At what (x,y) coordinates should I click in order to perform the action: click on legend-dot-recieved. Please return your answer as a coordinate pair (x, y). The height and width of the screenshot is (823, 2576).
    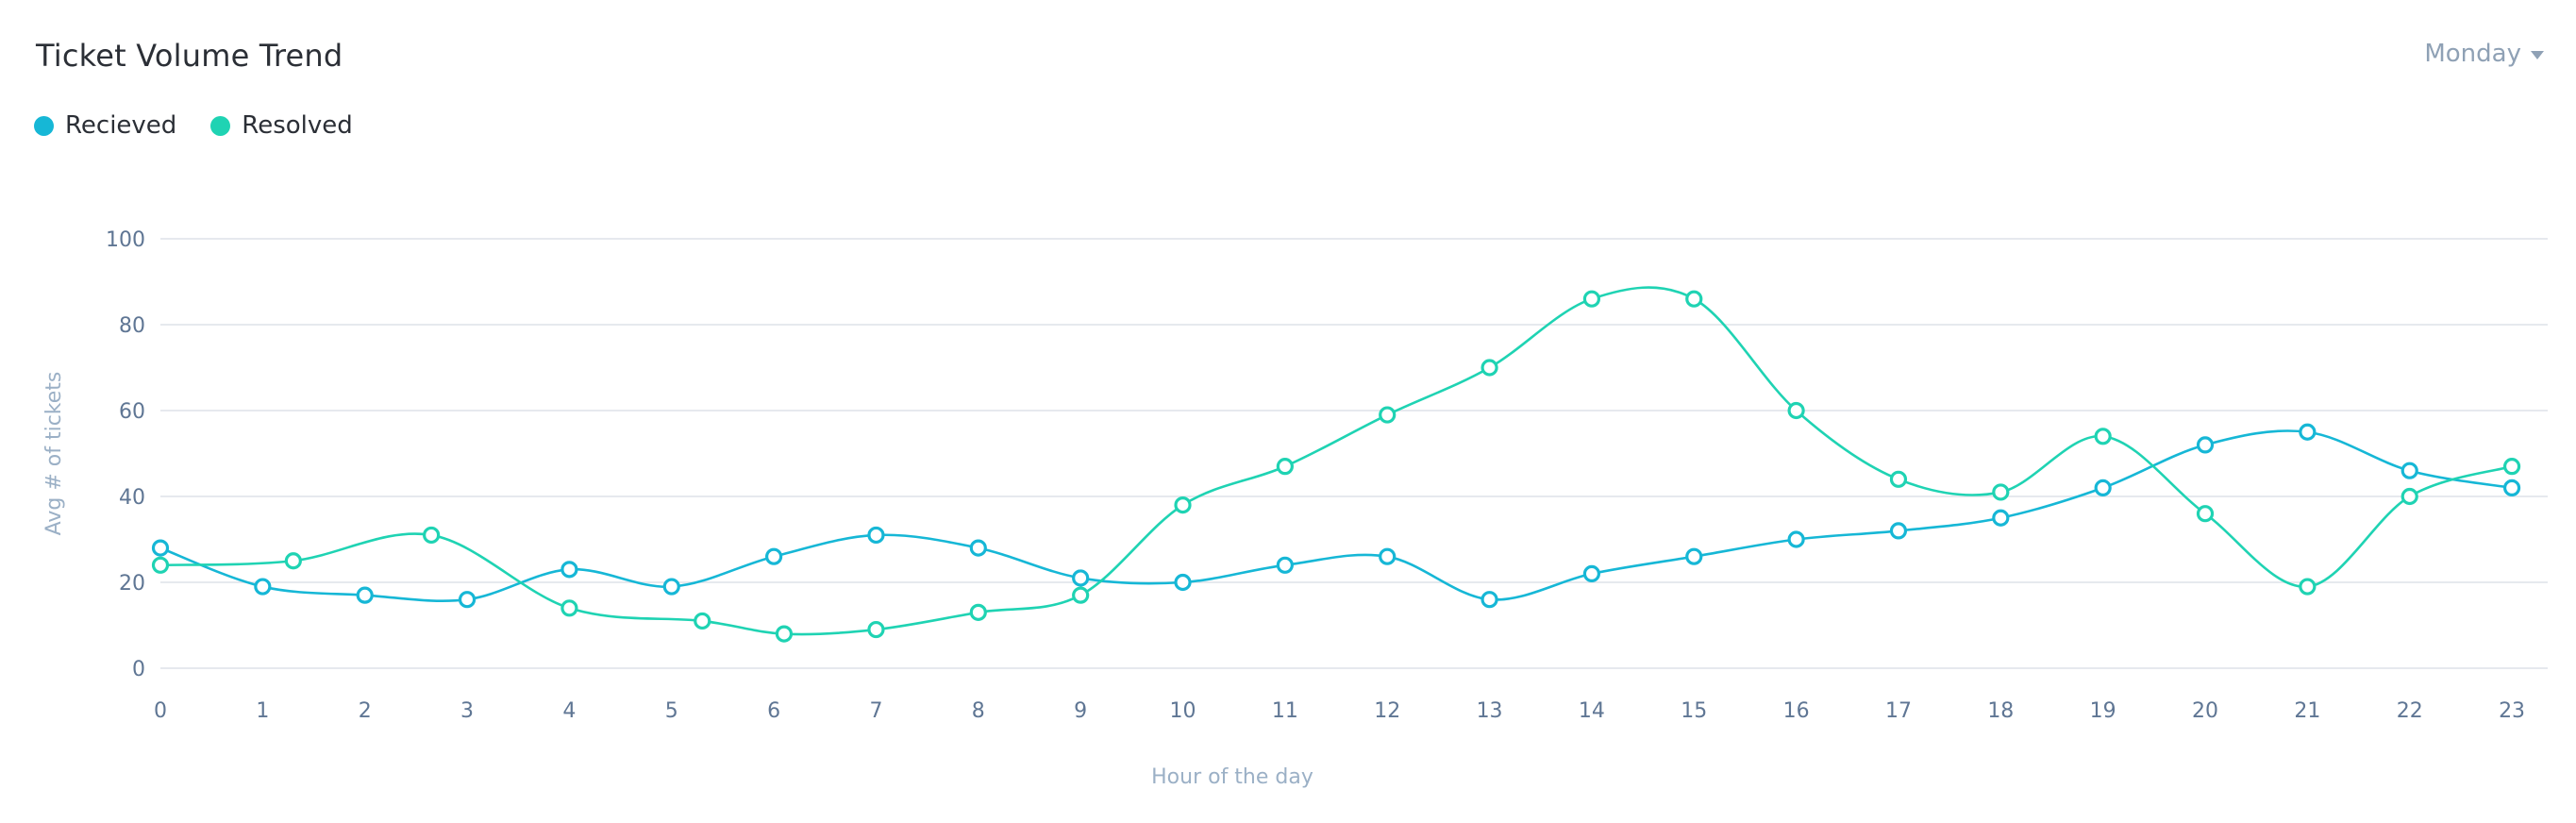
    Looking at the image, I should click on (44, 125).